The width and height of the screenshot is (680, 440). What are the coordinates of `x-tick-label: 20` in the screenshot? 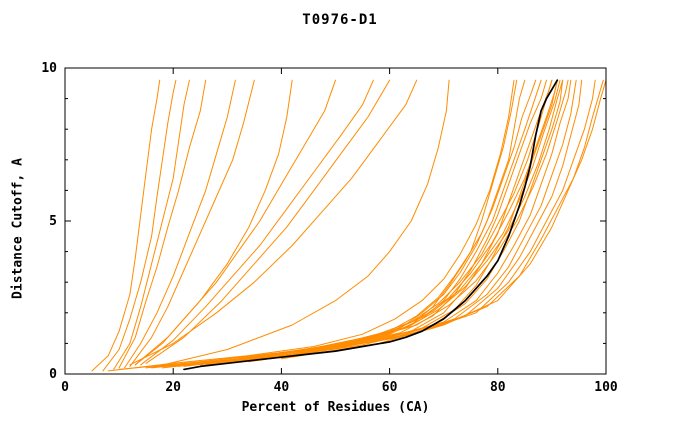 It's located at (173, 387).